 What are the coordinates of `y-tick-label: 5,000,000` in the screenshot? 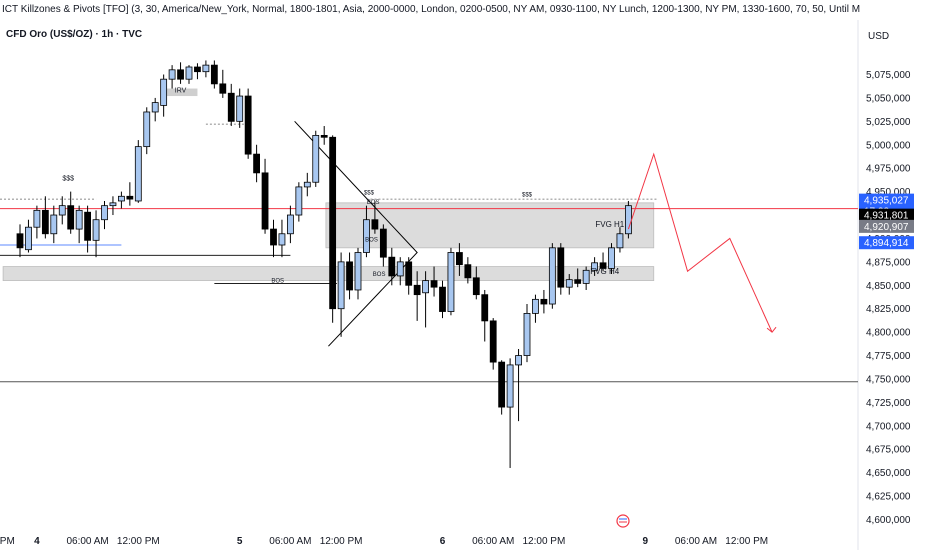 It's located at (888, 145).